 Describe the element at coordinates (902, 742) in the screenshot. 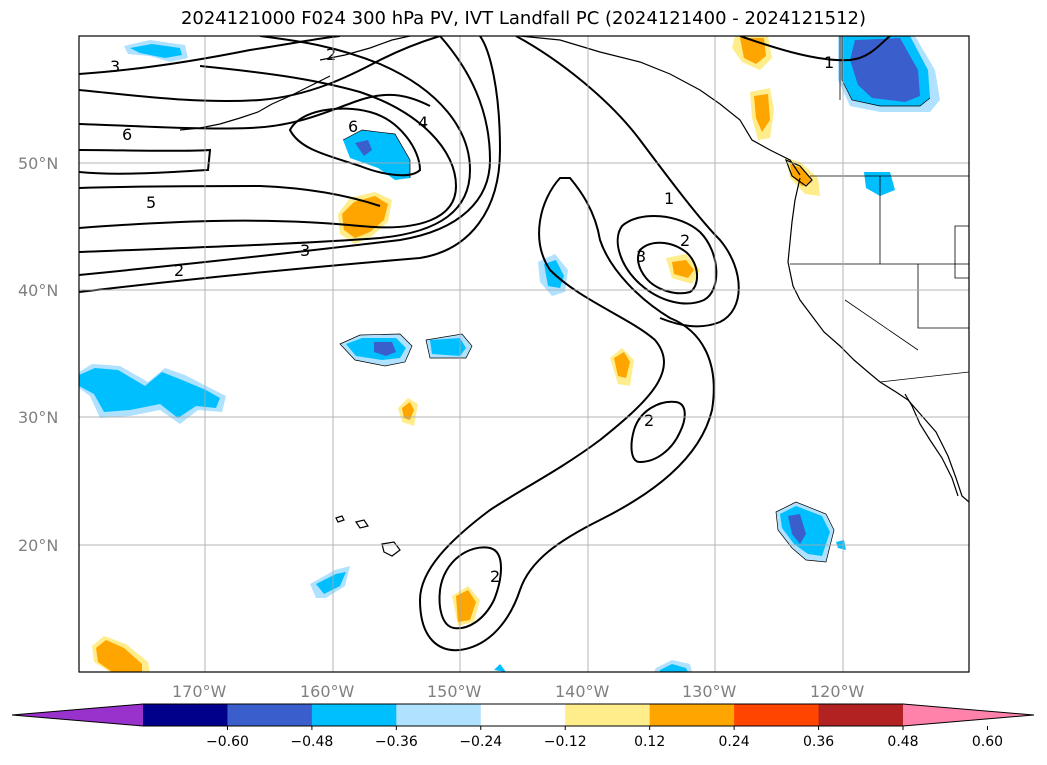

I see `colorbar-tick-label: 0.48` at that location.